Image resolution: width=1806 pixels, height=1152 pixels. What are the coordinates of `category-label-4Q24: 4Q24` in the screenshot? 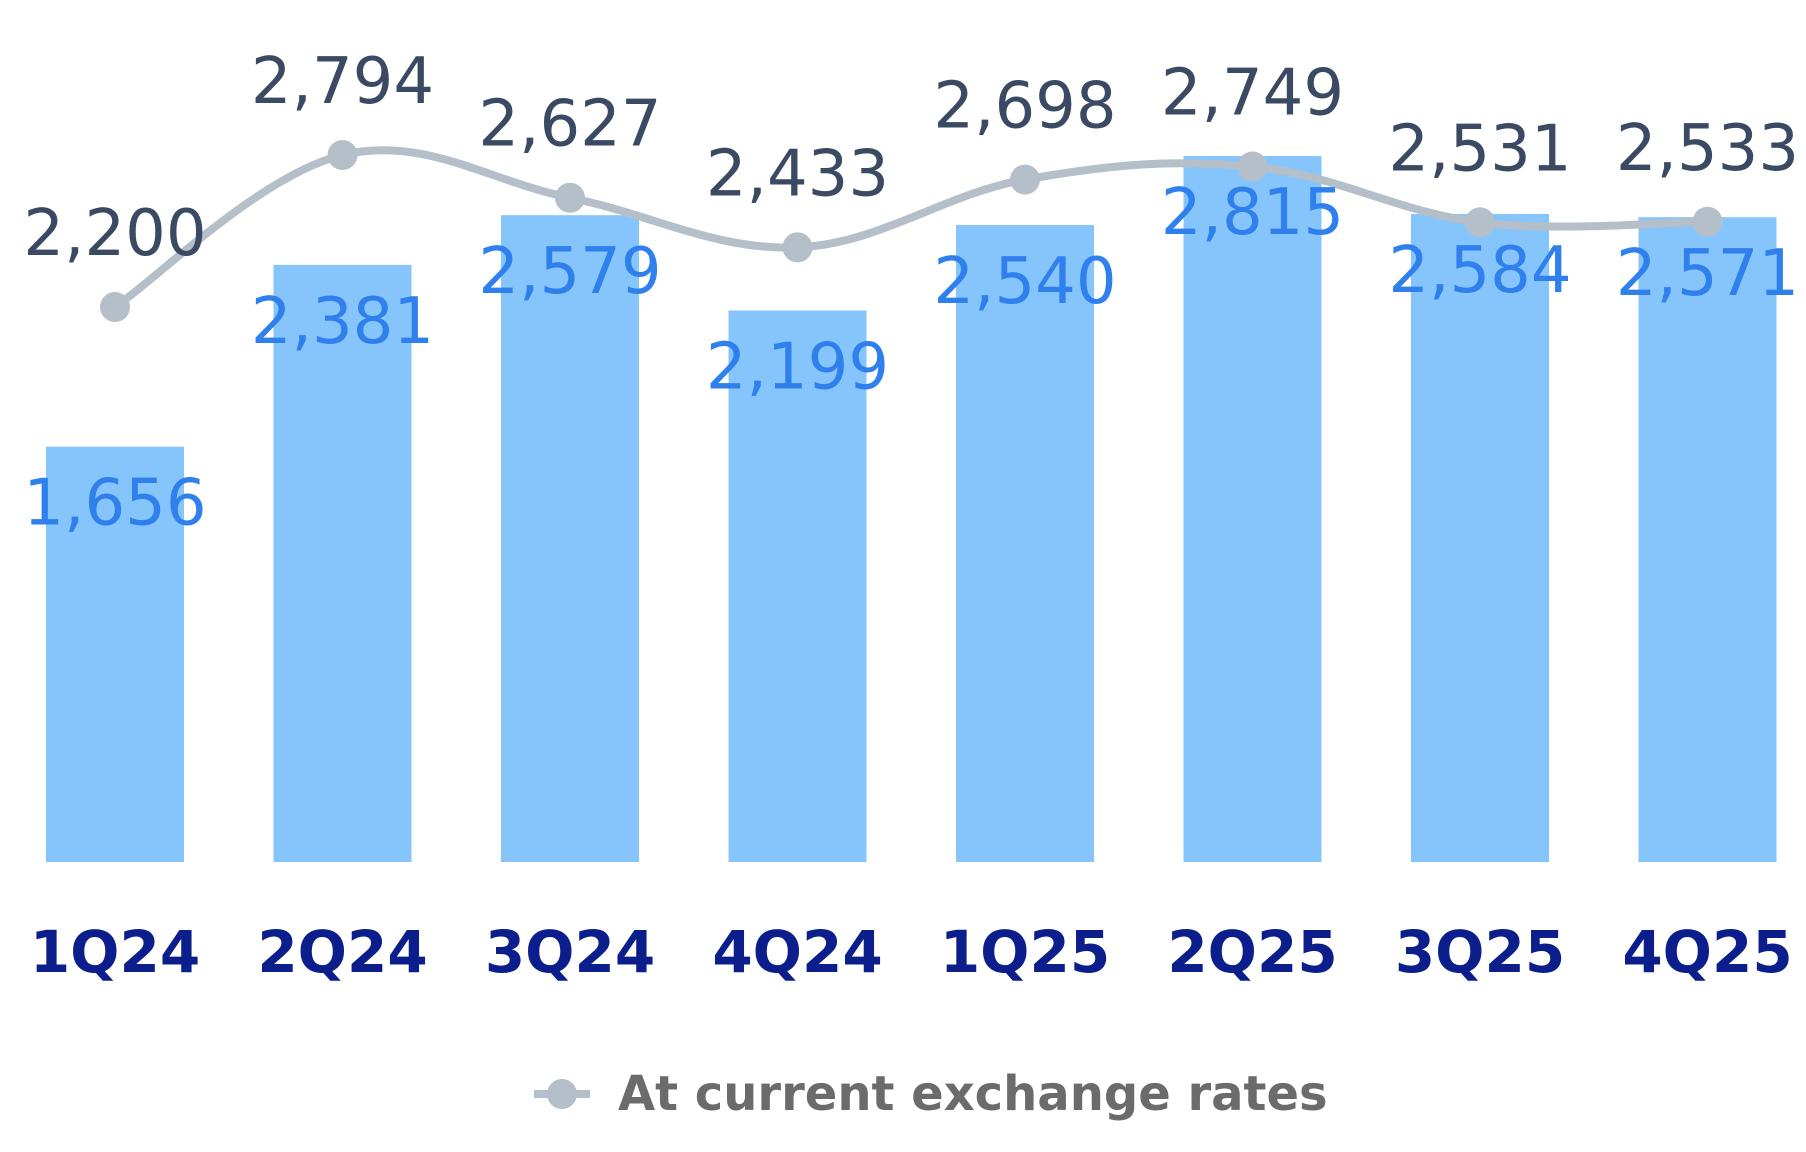 It's located at (797, 952).